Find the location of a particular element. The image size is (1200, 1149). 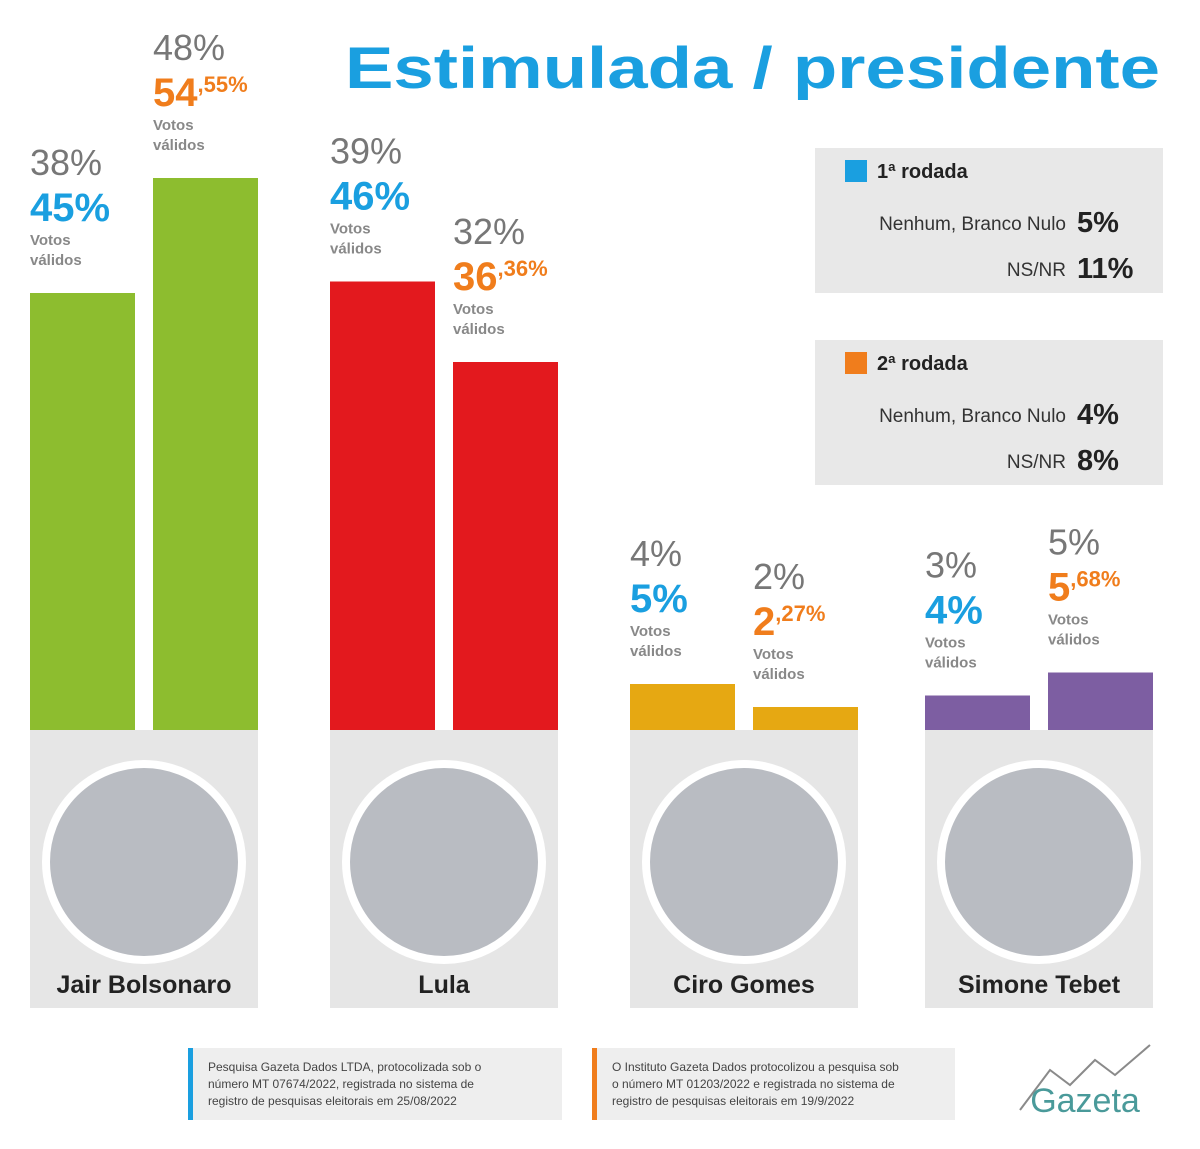

candidate-name: Lula is located at coordinates (444, 985).